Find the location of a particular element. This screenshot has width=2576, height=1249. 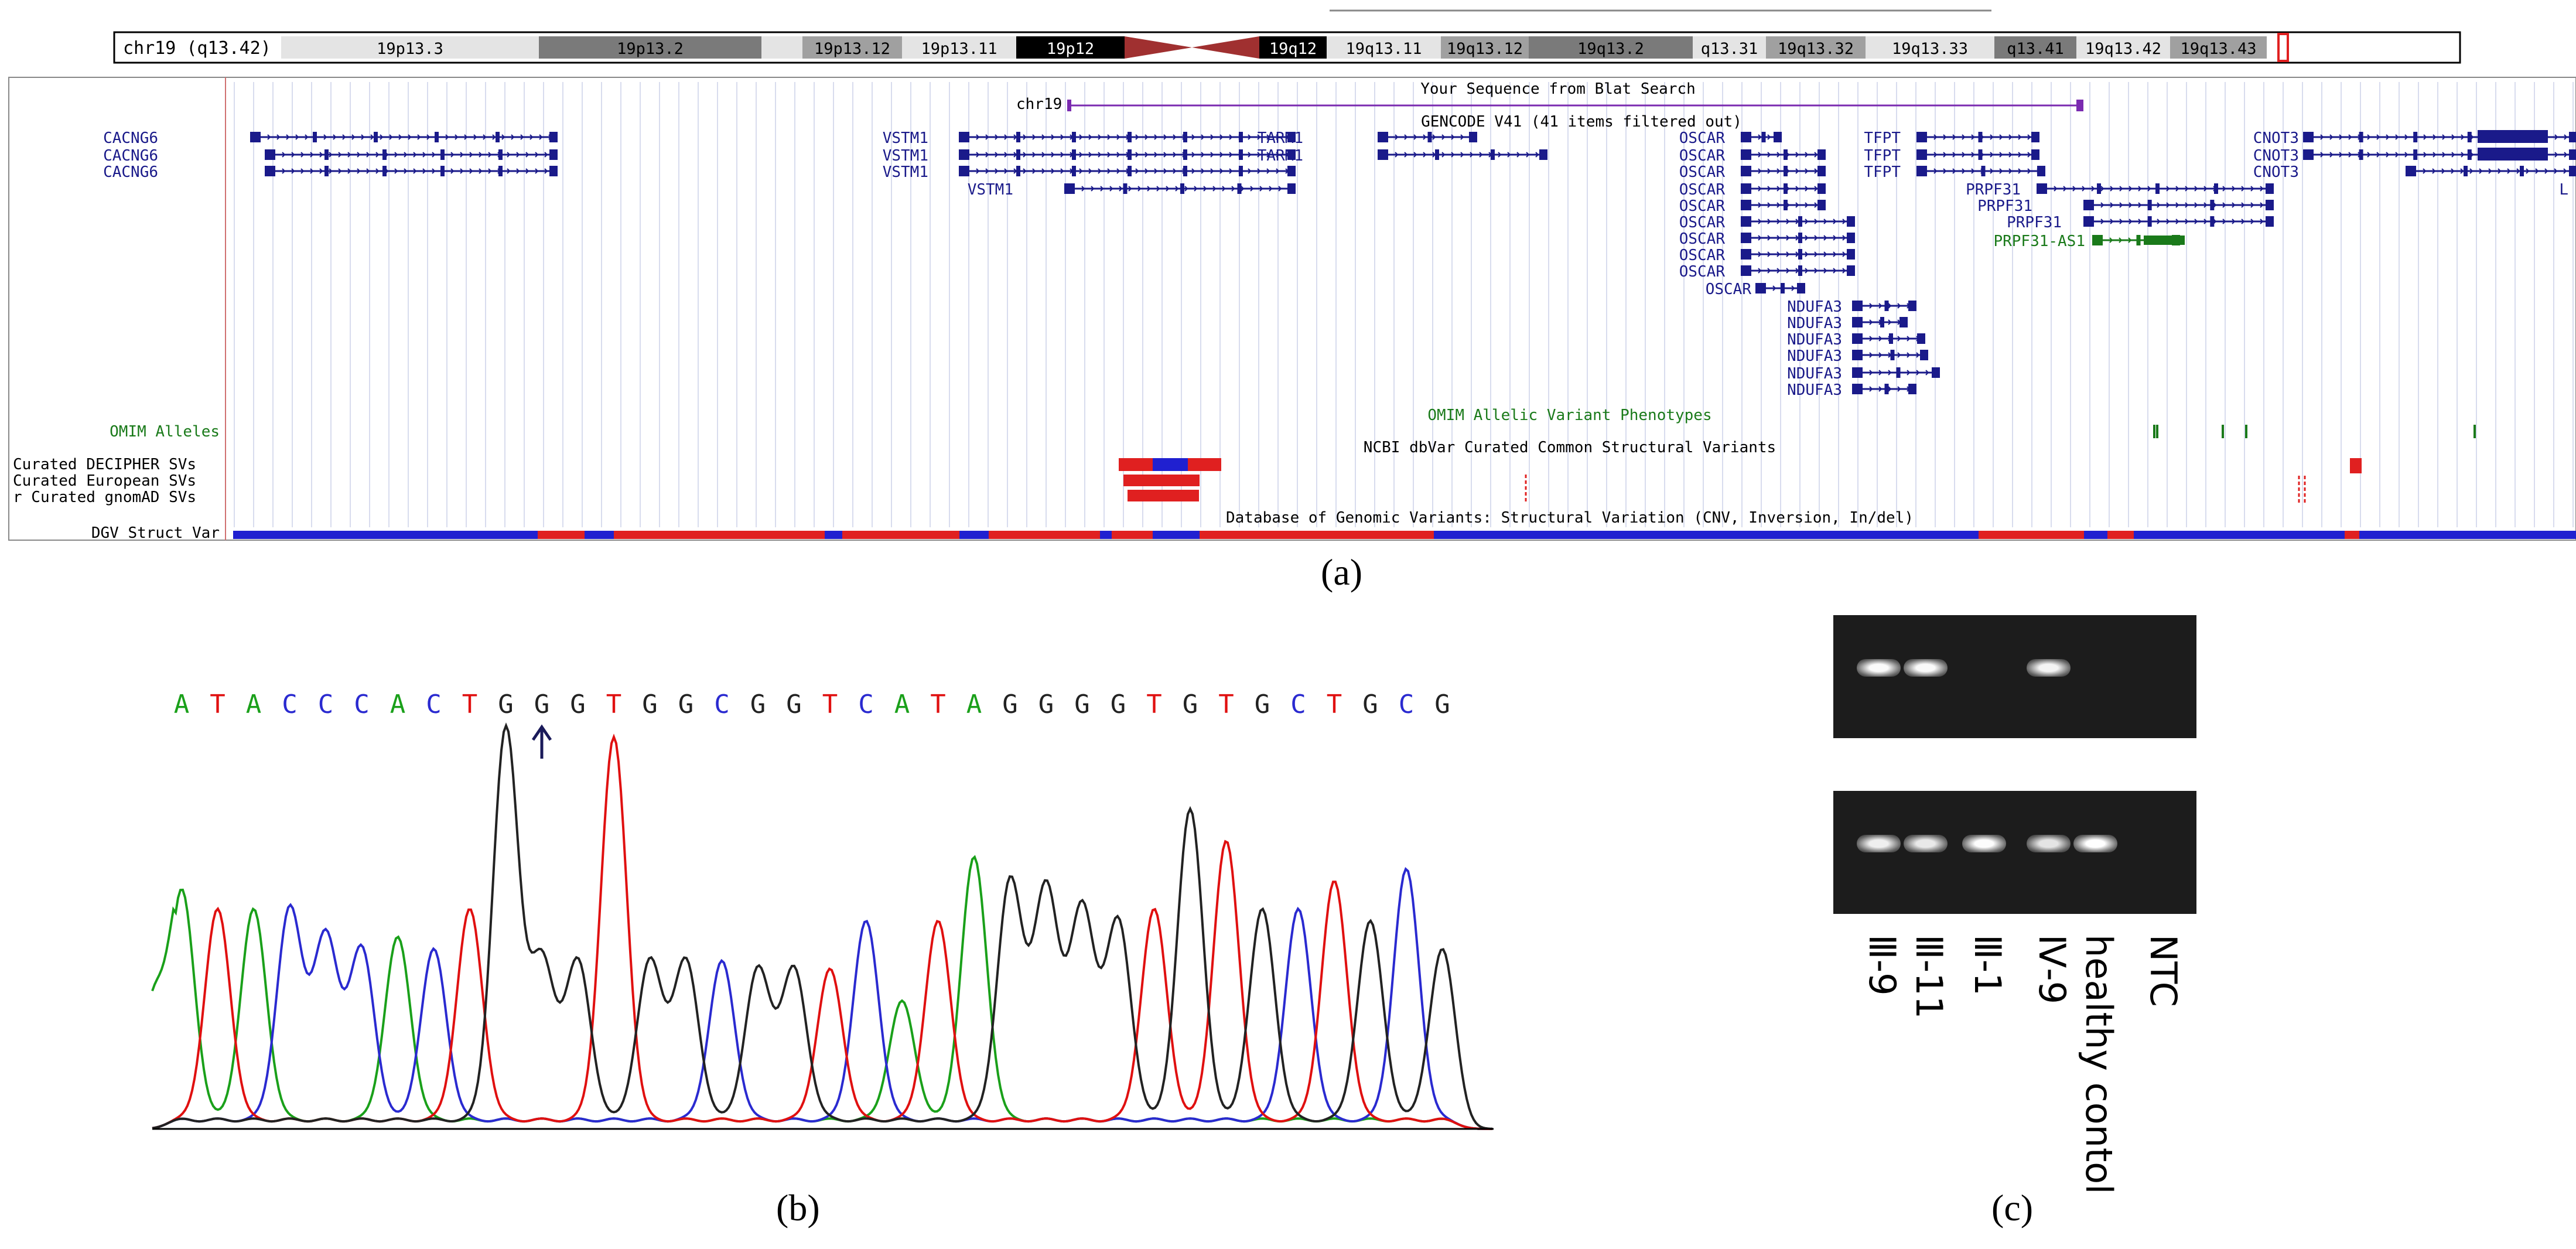

left-label-decipher: Curated DECIPHER SVs is located at coordinates (104, 465).